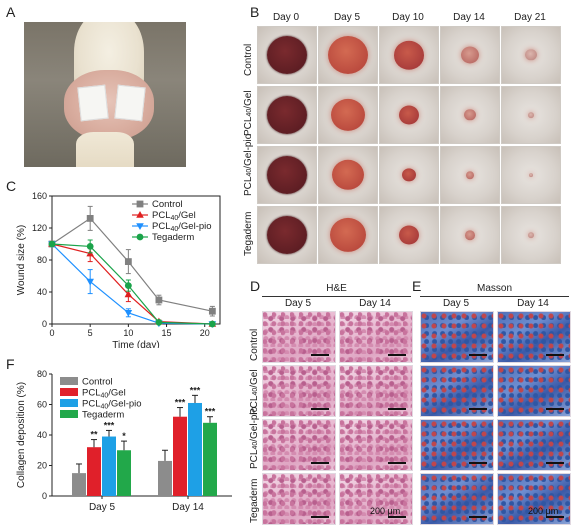 This screenshot has width=576, height=532. What do you see at coordinates (11, 186) in the screenshot?
I see `panel-label-c: C` at bounding box center [11, 186].